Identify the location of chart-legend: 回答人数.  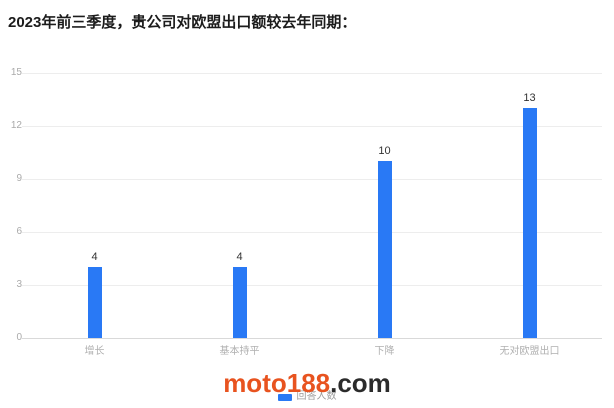
(307, 397).